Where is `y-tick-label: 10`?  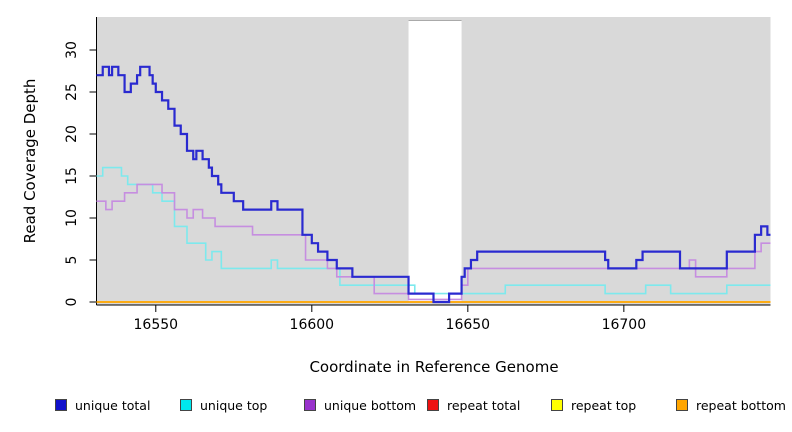
y-tick-label: 10 is located at coordinates (72, 218).